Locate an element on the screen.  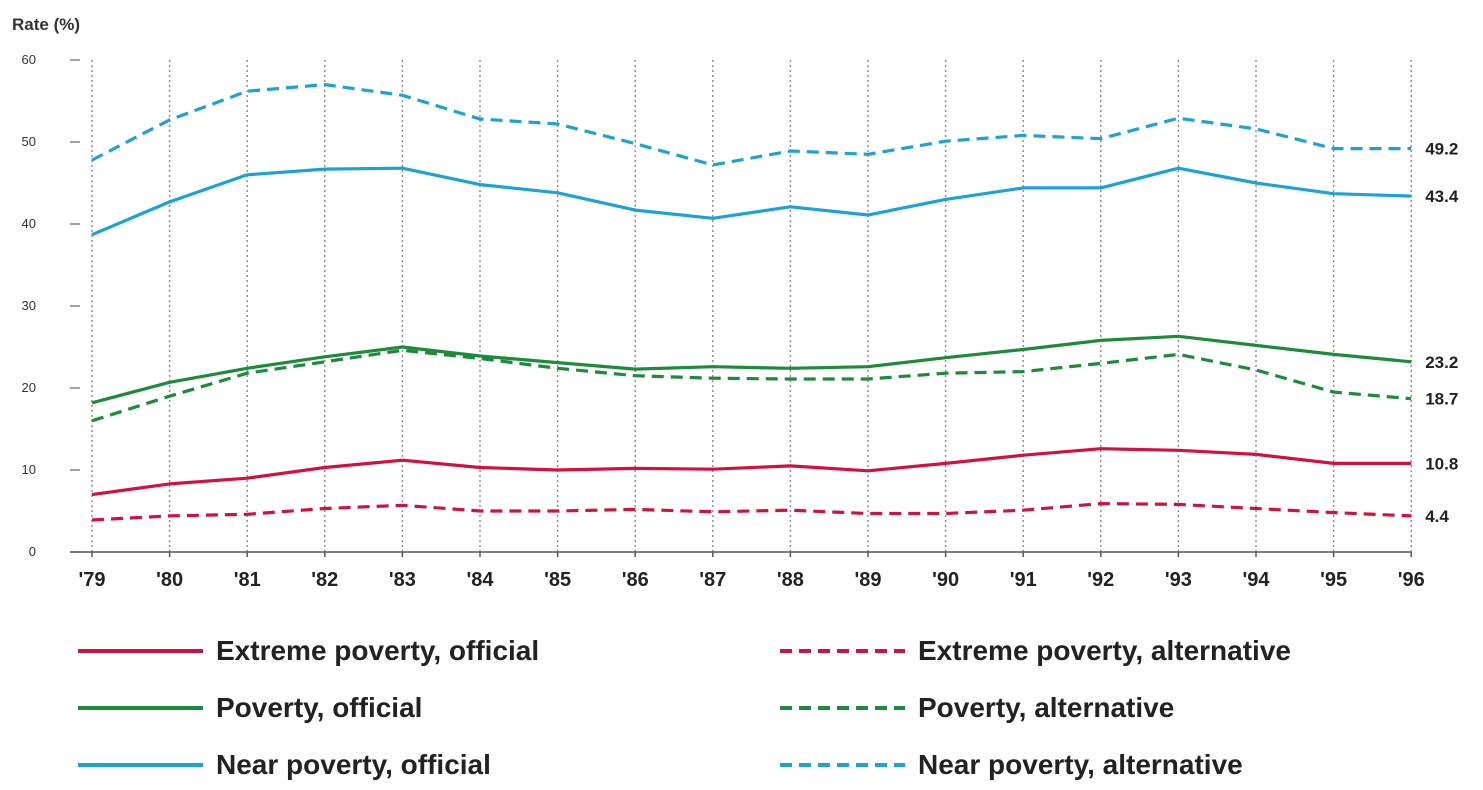
x-tick-label: '80 is located at coordinates (169, 580).